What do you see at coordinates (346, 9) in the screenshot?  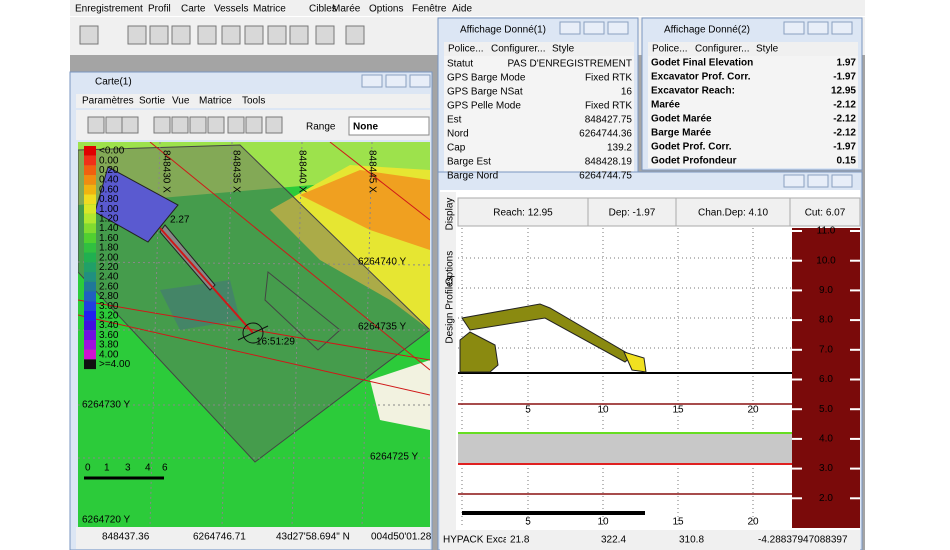 I see `menu-item: Marée` at bounding box center [346, 9].